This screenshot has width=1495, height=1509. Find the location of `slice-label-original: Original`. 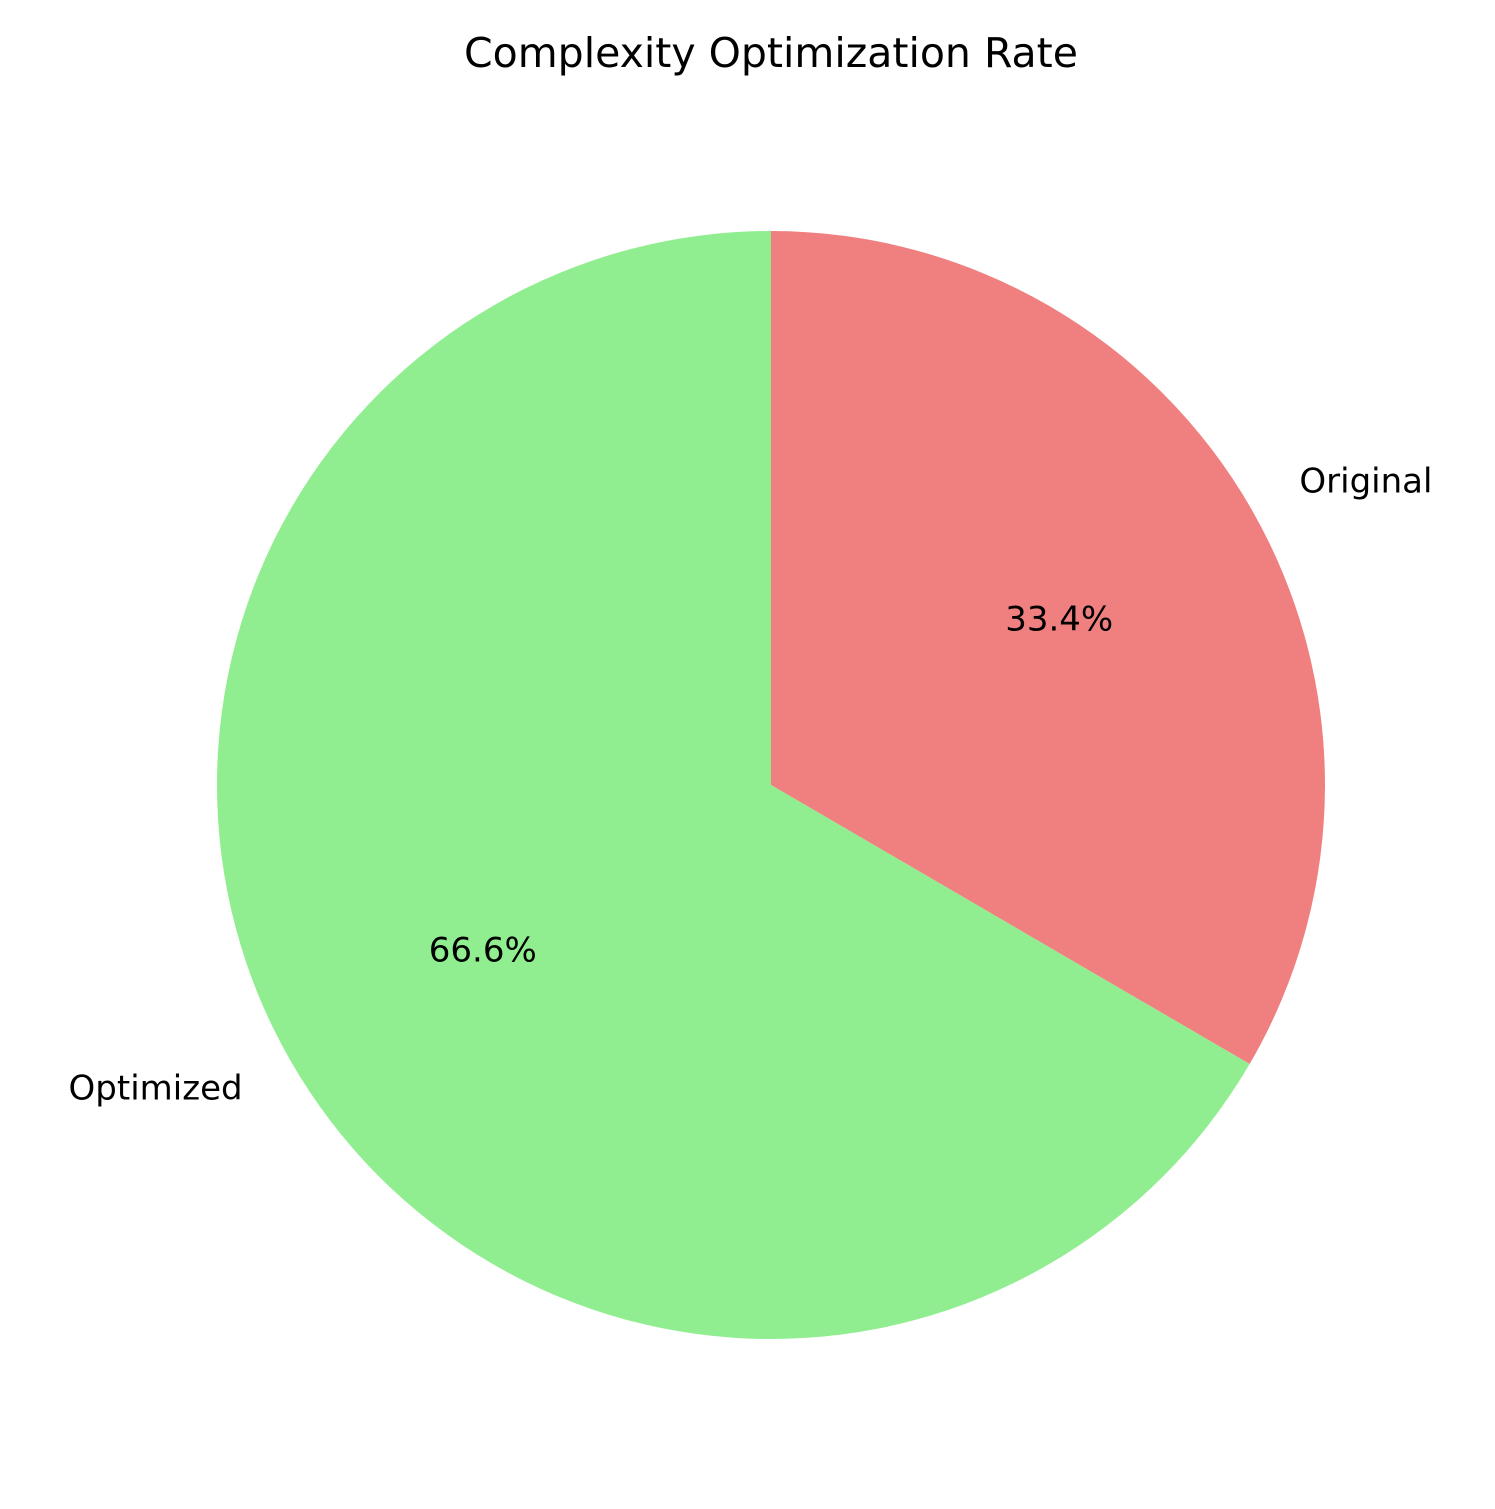

slice-label-original: Original is located at coordinates (1365, 481).